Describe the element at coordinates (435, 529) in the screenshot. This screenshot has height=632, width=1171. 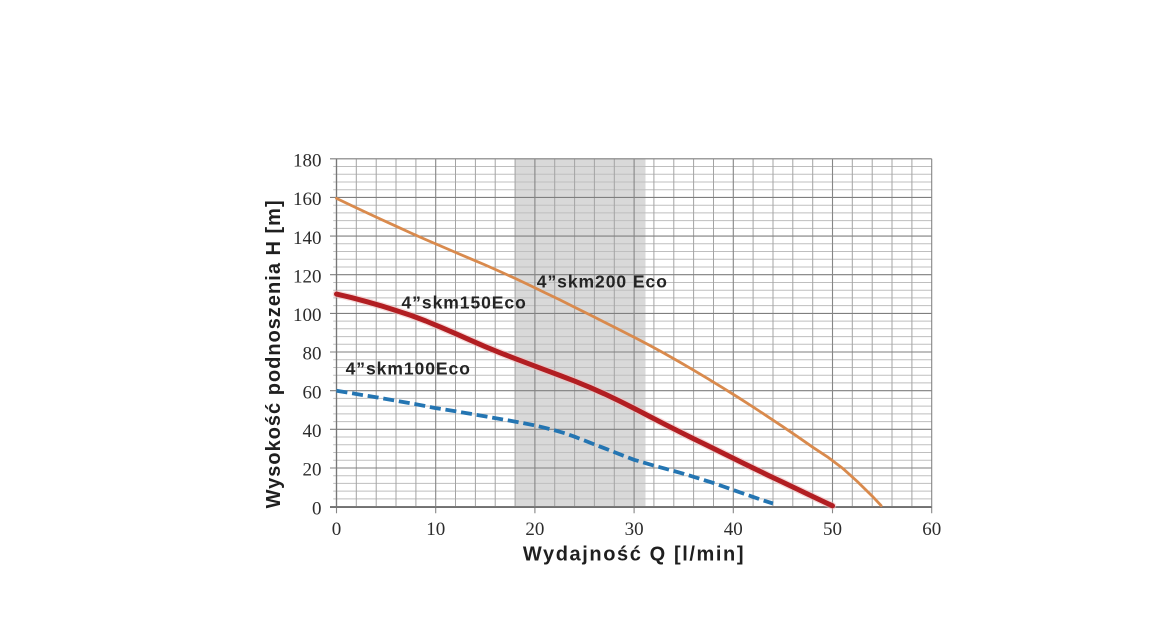
I see `svg-text: 10` at that location.